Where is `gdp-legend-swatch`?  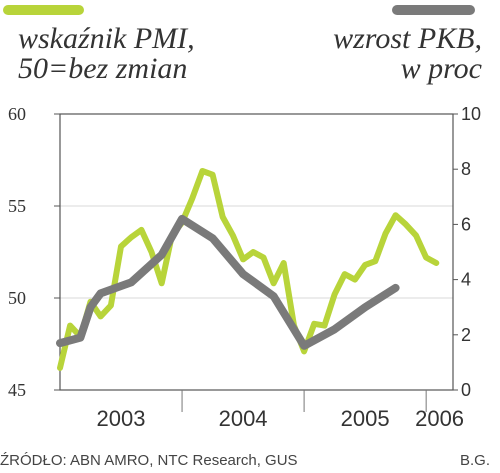 gdp-legend-swatch is located at coordinates (433, 10).